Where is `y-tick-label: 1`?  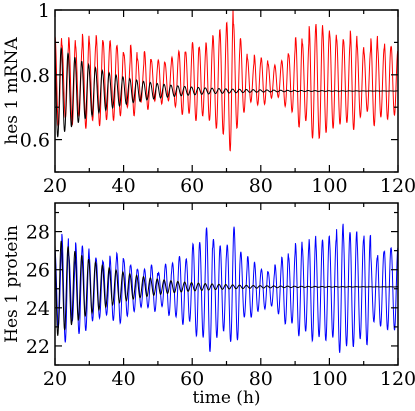 y-tick-label: 1 is located at coordinates (44, 11).